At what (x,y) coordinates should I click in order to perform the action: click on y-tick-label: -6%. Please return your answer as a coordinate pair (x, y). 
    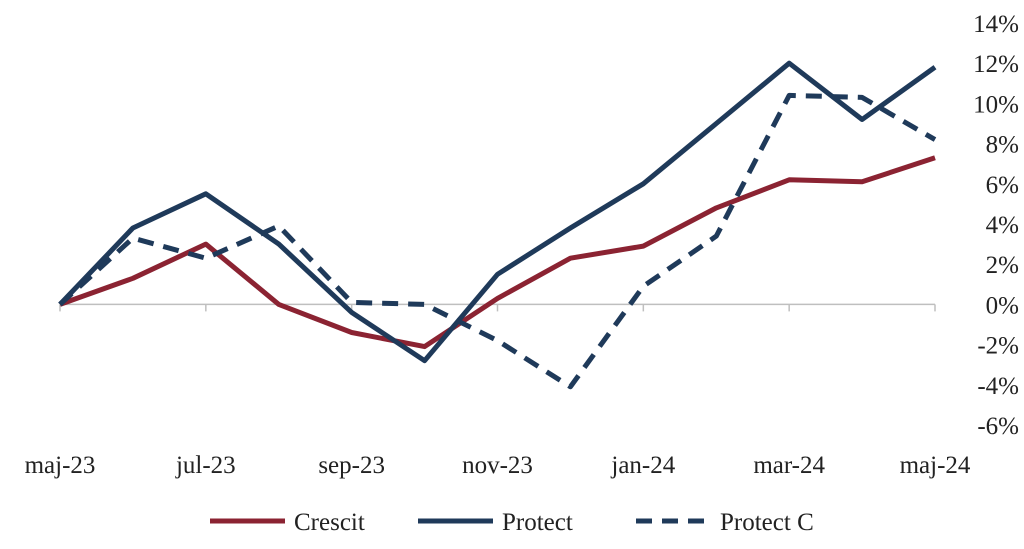
    Looking at the image, I should click on (998, 426).